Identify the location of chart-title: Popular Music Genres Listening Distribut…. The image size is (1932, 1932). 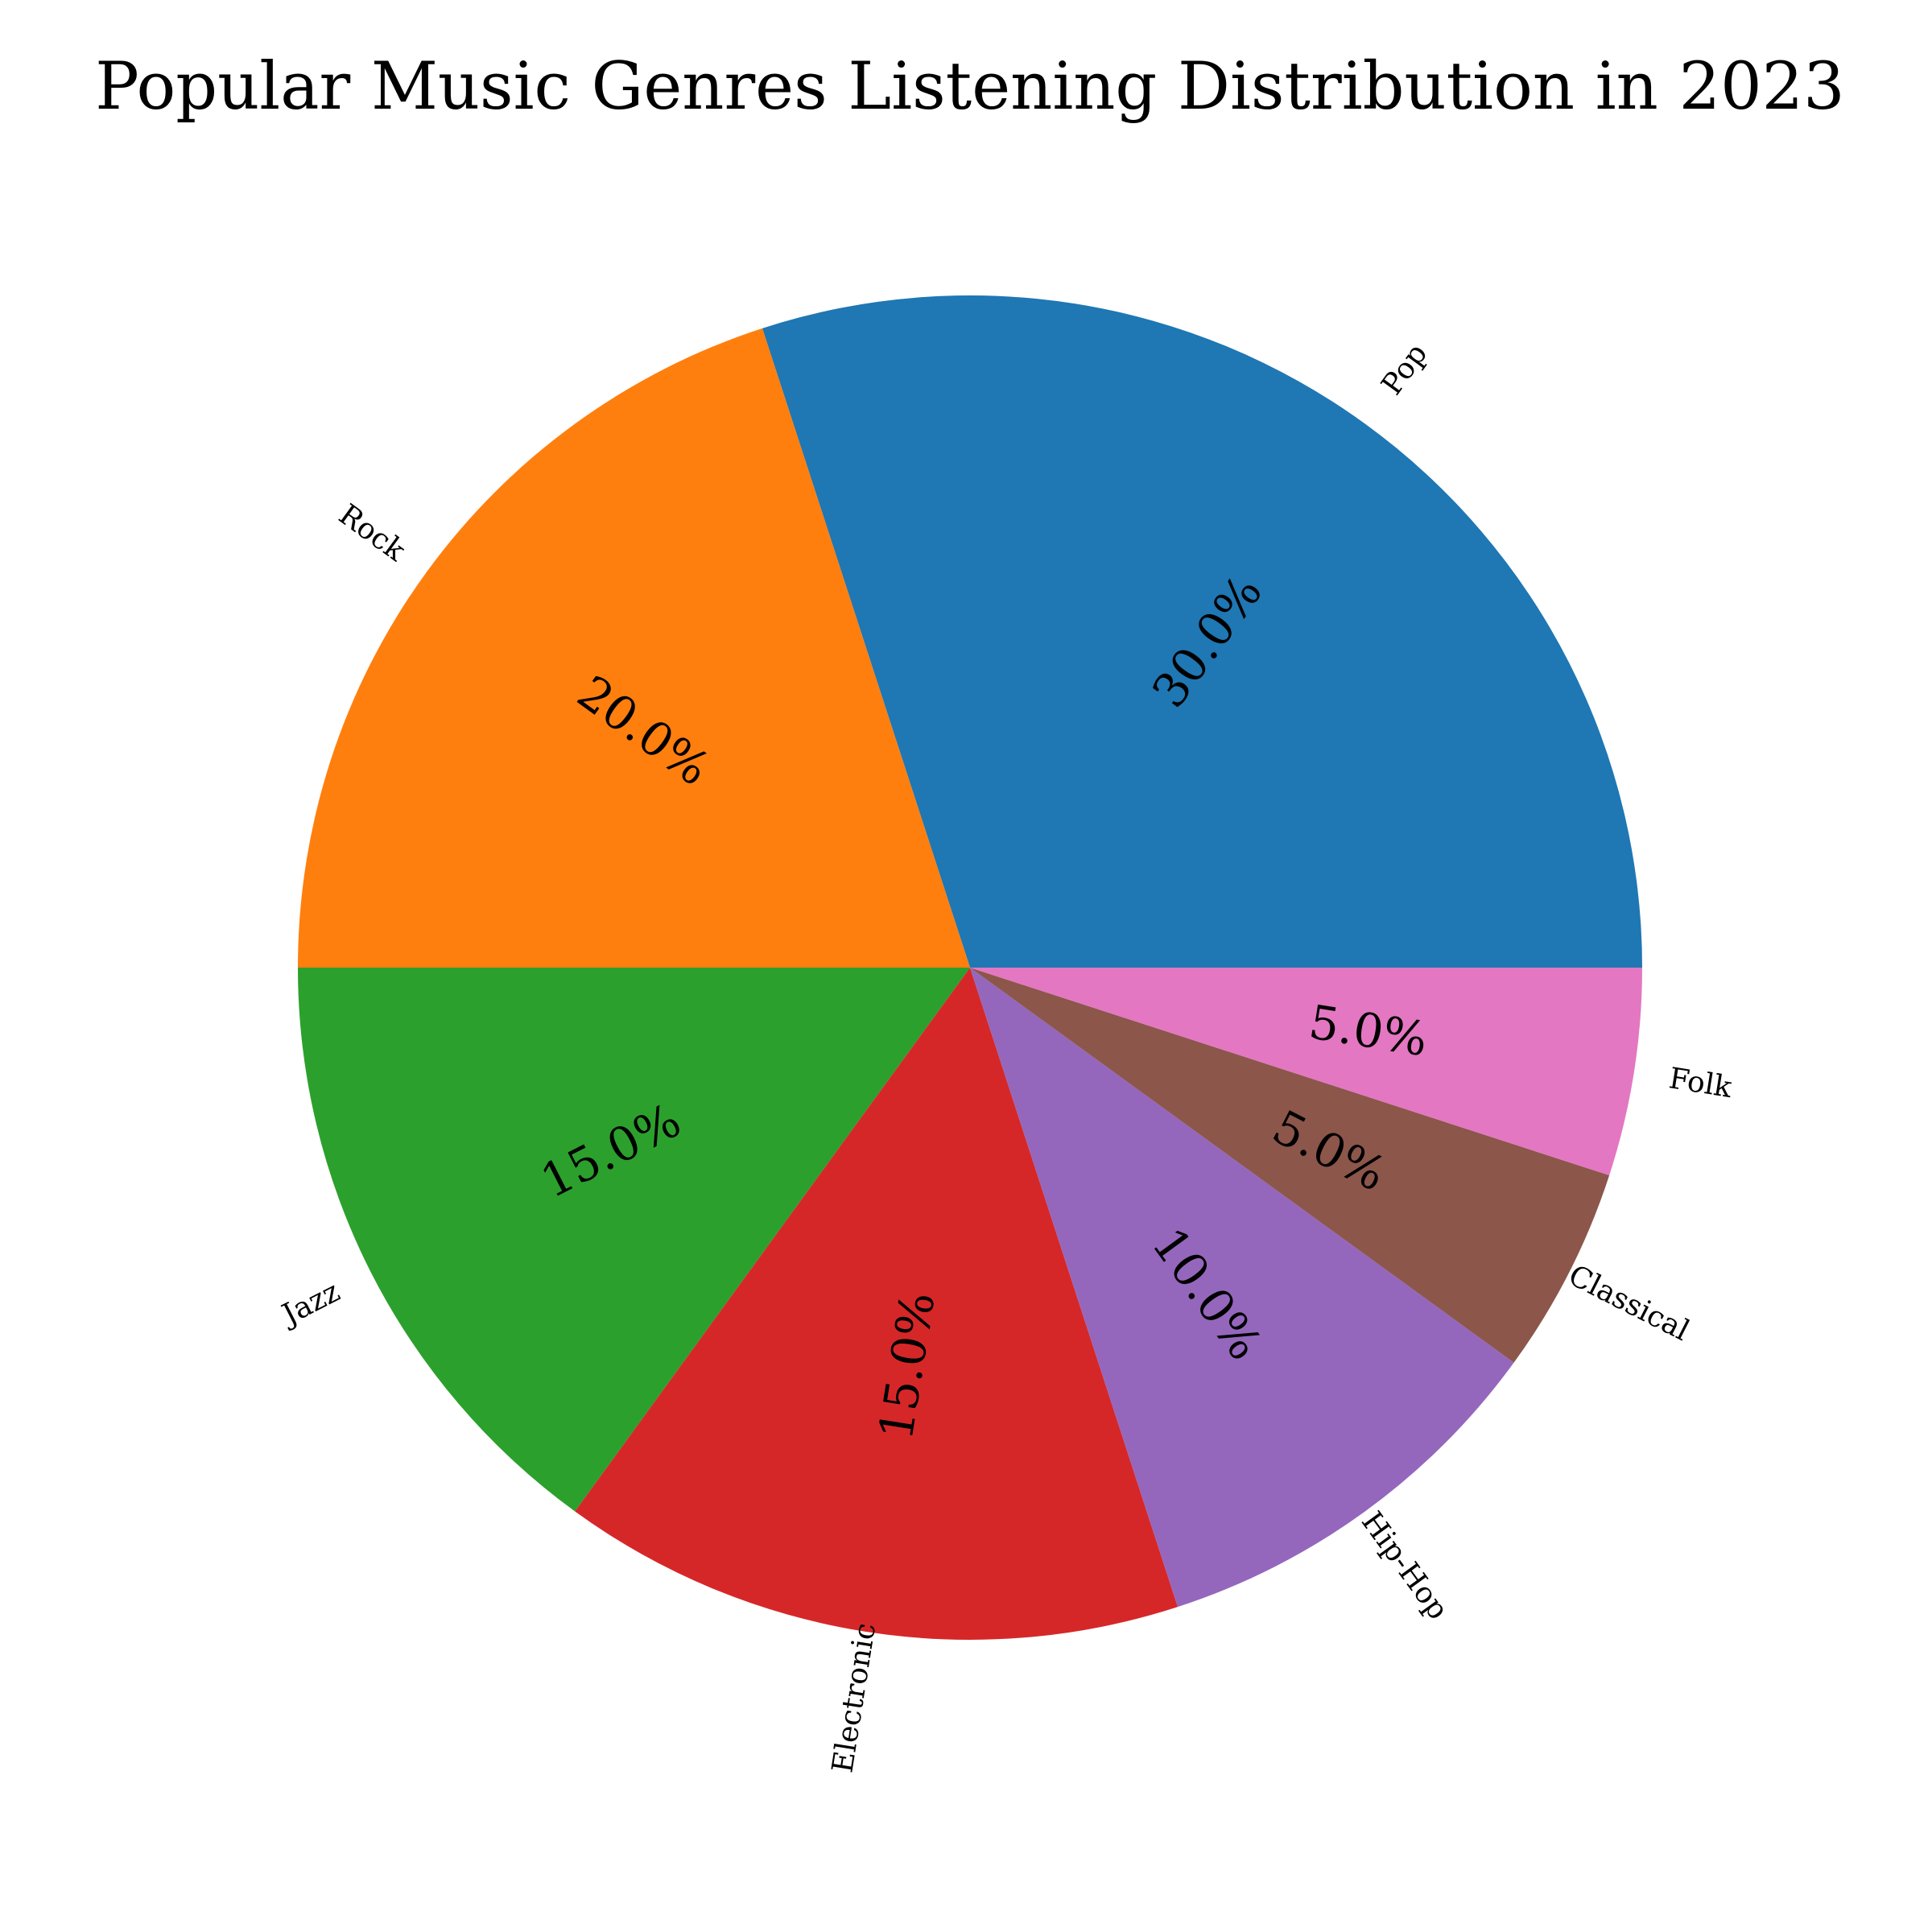
(969, 87).